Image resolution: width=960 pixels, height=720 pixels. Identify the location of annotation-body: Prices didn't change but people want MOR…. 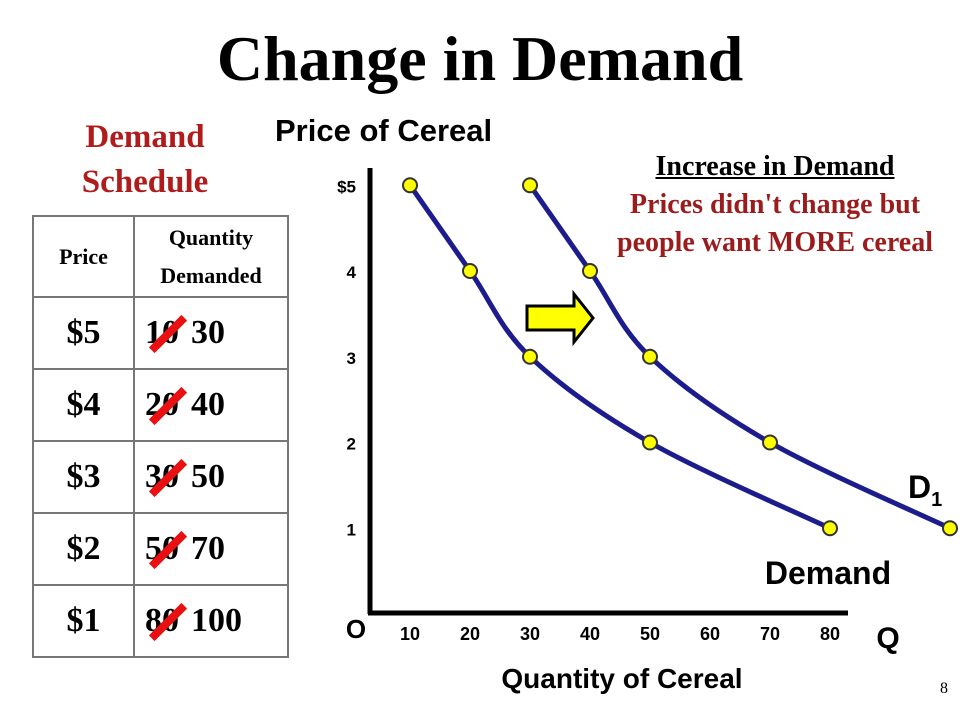
(775, 223).